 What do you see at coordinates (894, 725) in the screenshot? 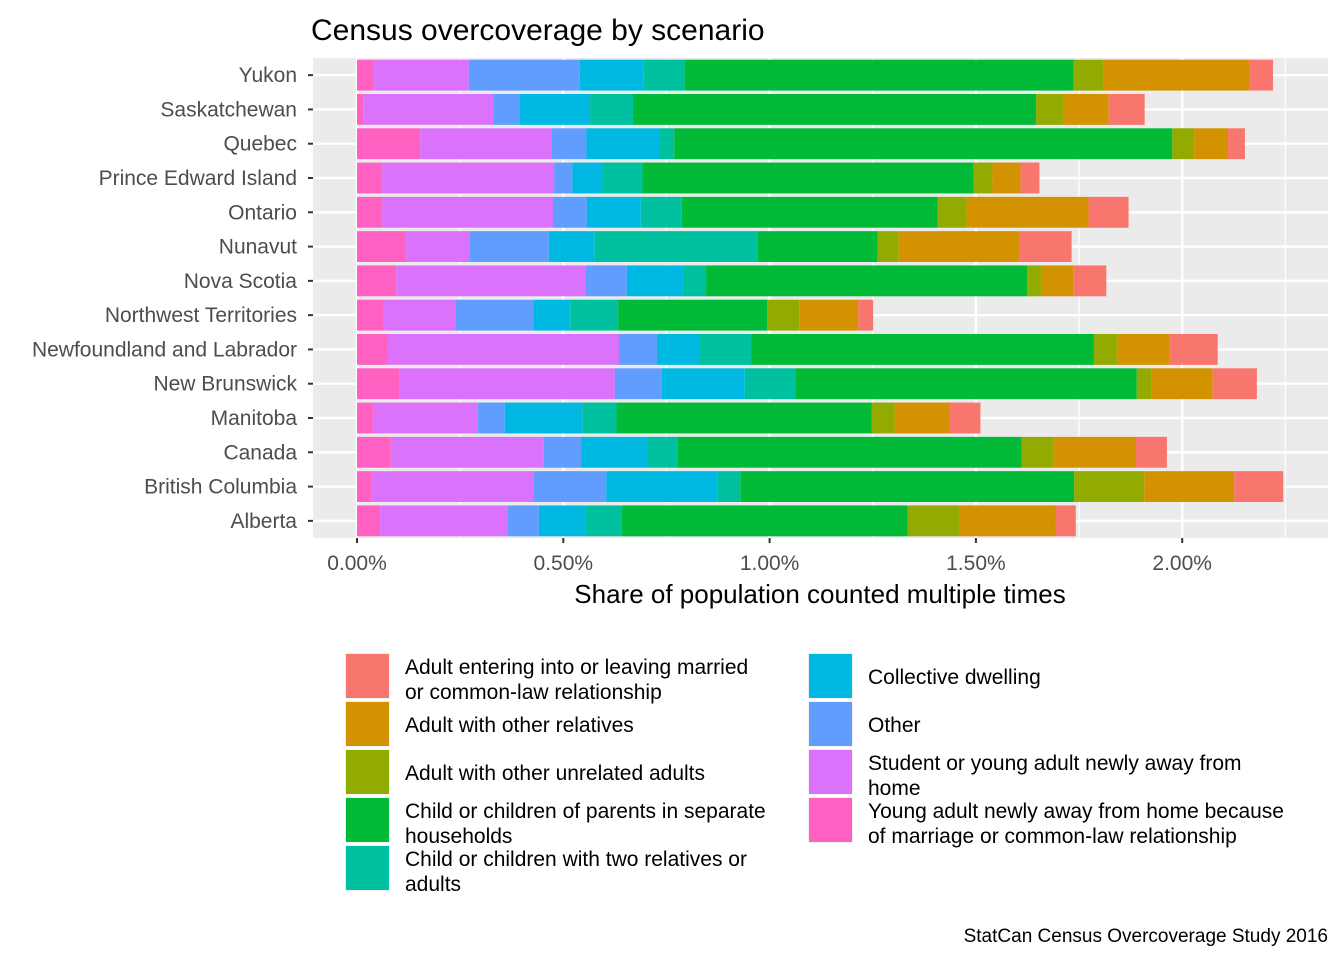
I see `legend-label: Other` at bounding box center [894, 725].